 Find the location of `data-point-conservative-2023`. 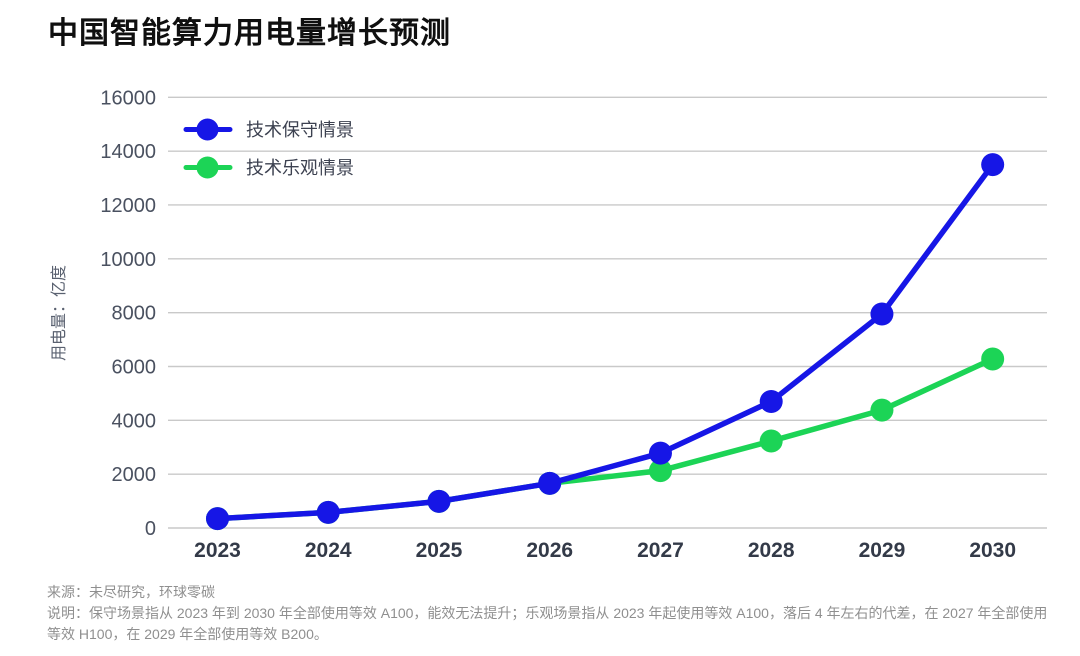

data-point-conservative-2023 is located at coordinates (217, 519).